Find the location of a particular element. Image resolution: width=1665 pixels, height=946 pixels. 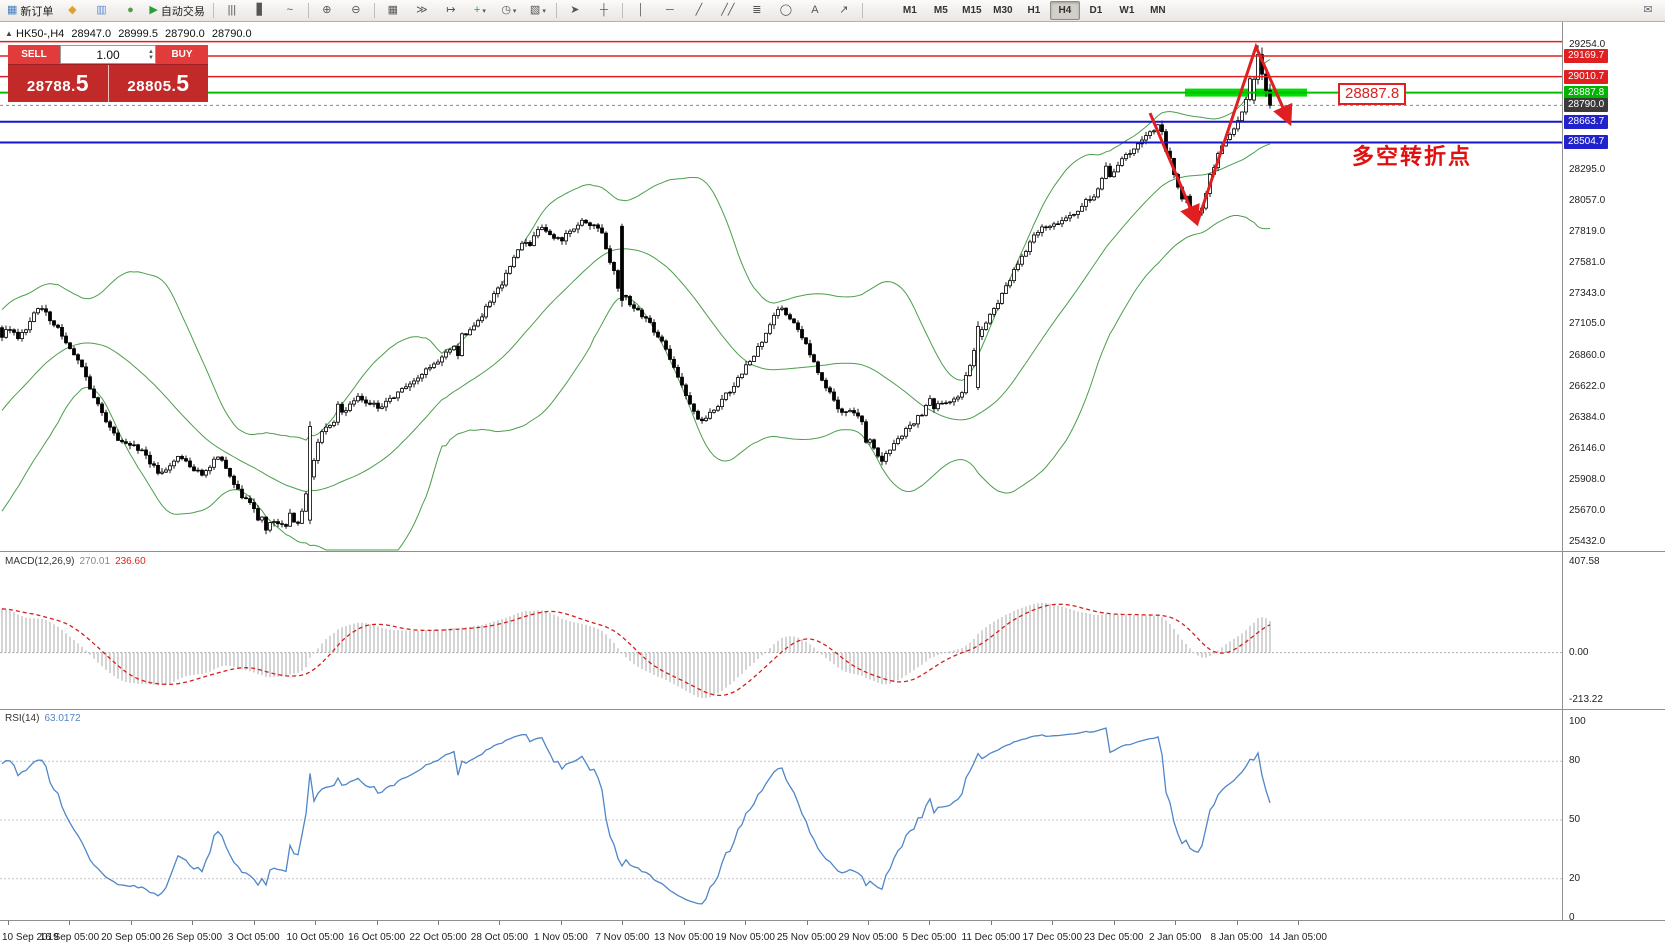

line-chart-icon: ~ is located at coordinates (290, 10).